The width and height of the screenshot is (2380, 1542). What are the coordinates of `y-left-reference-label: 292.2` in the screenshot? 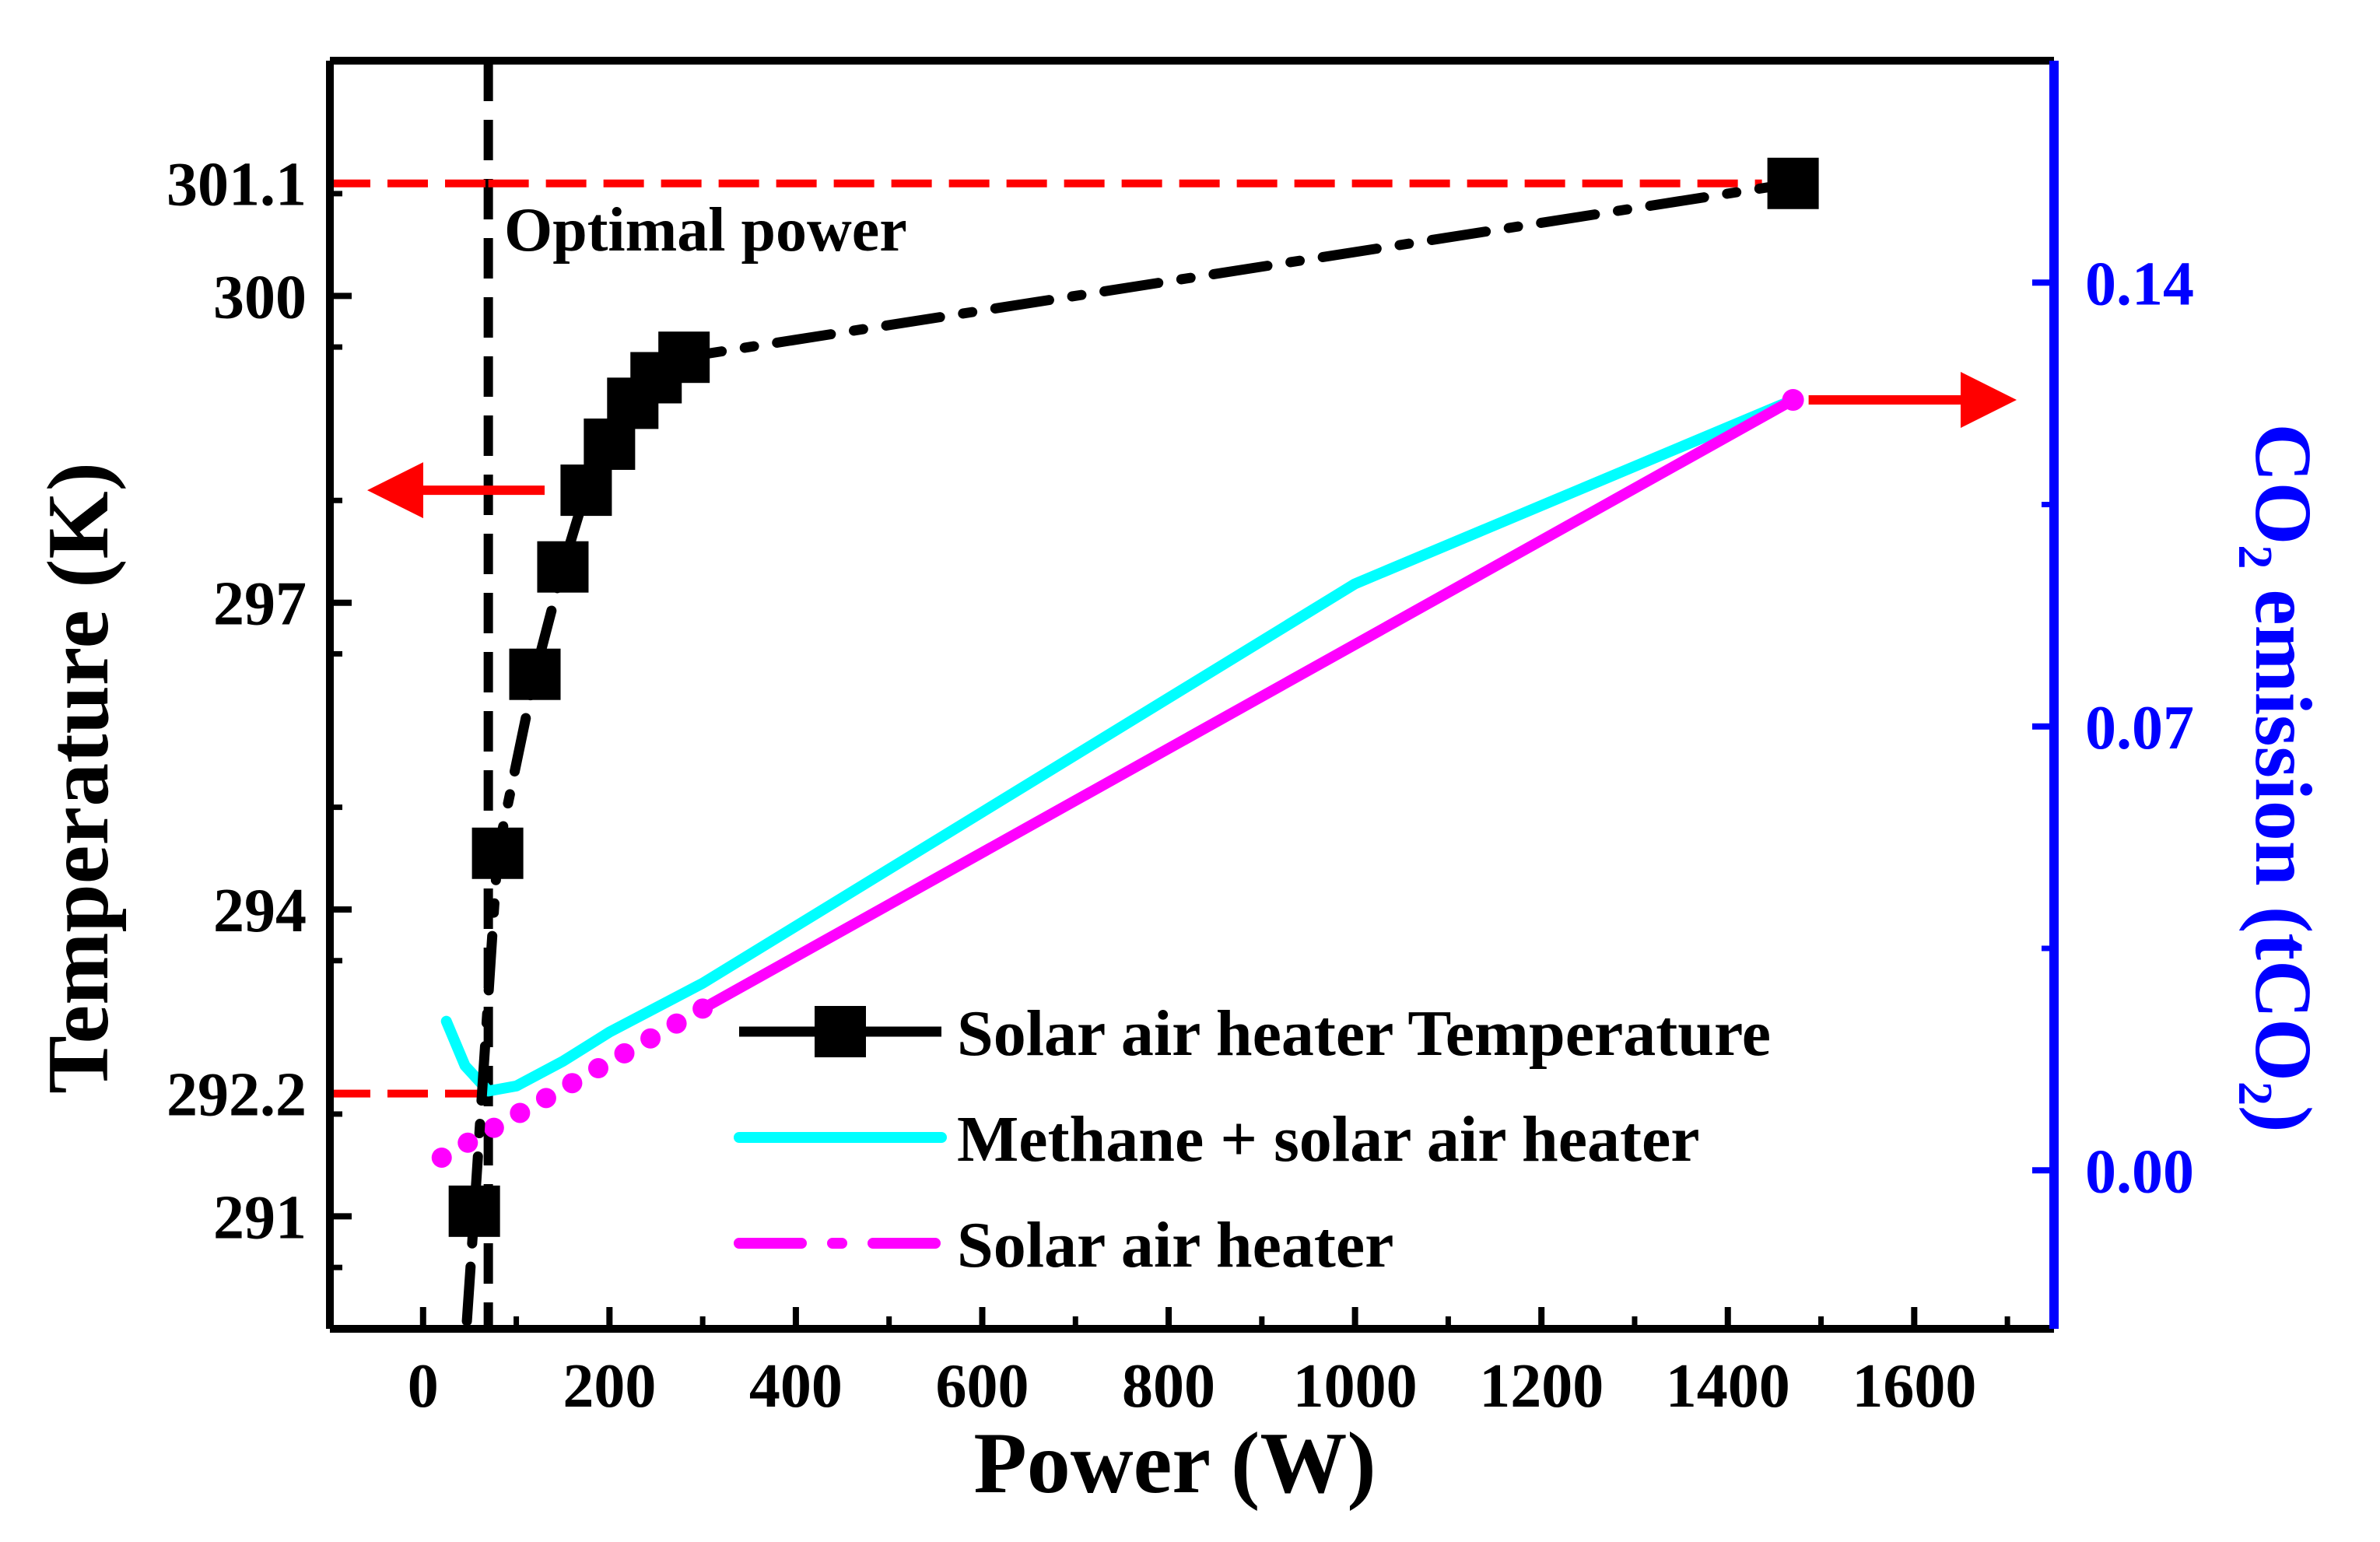 It's located at (237, 1096).